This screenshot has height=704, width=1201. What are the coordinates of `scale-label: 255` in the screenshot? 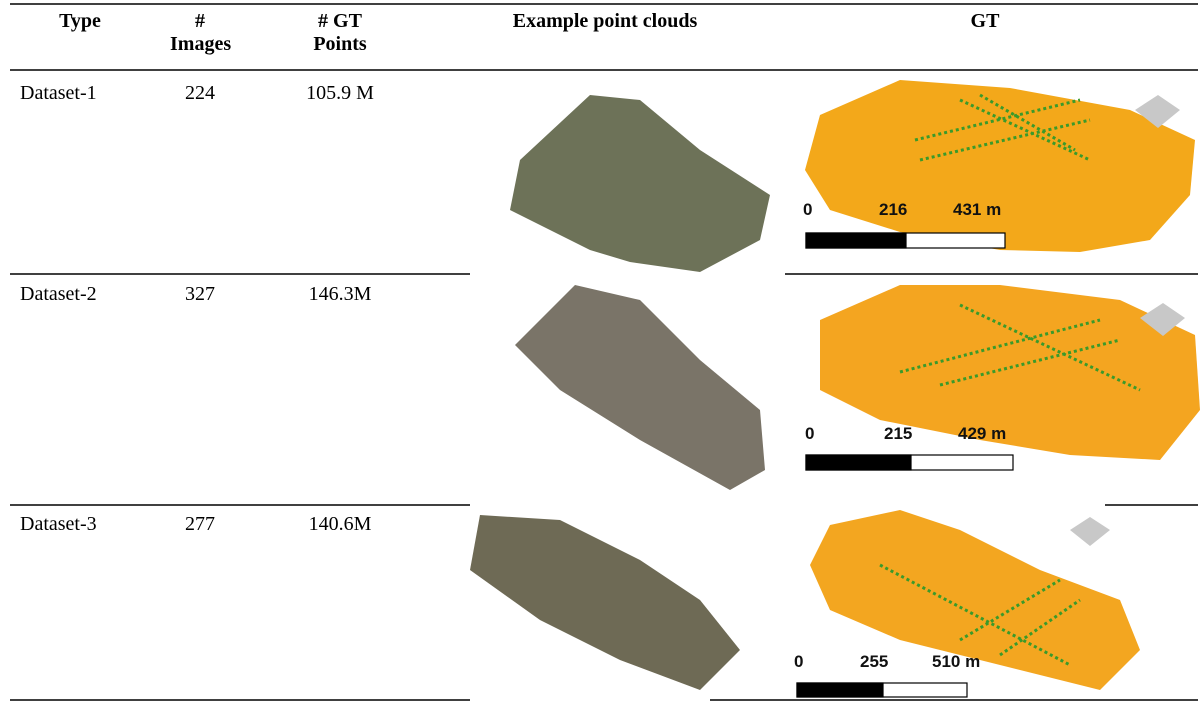 It's located at (874, 661).